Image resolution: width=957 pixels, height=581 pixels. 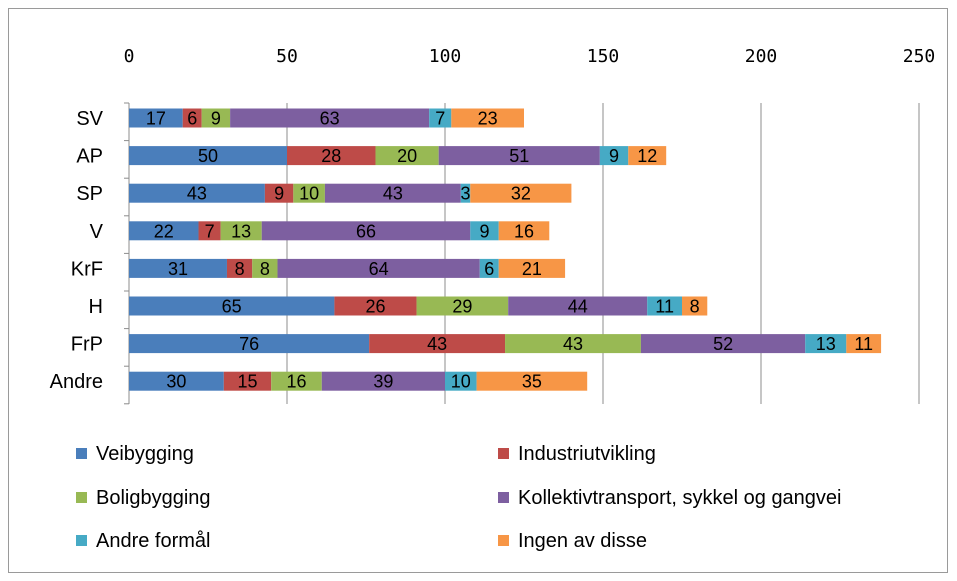 I want to click on data-label: 65, so click(x=232, y=307).